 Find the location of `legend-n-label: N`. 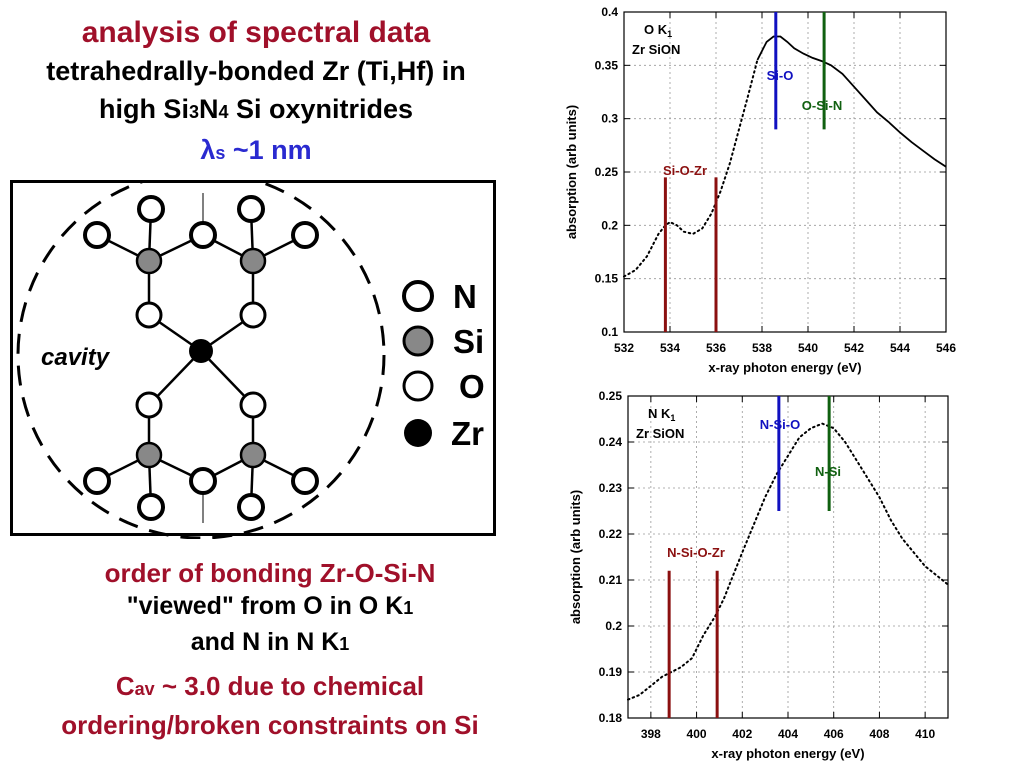

legend-n-label: N is located at coordinates (465, 296).